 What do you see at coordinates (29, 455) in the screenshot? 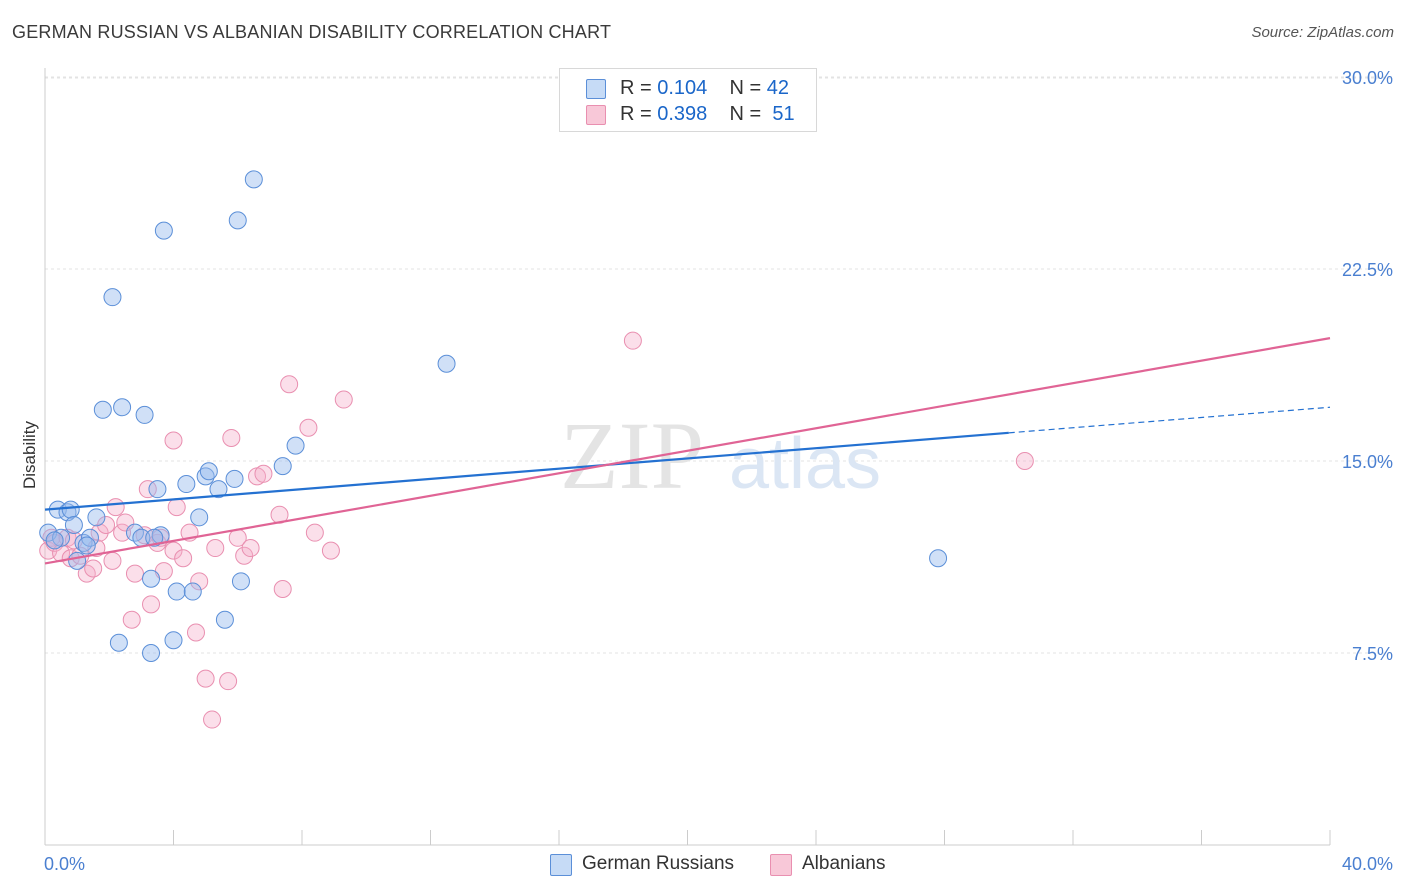
I see `y-axis-label: Disability` at bounding box center [29, 455].